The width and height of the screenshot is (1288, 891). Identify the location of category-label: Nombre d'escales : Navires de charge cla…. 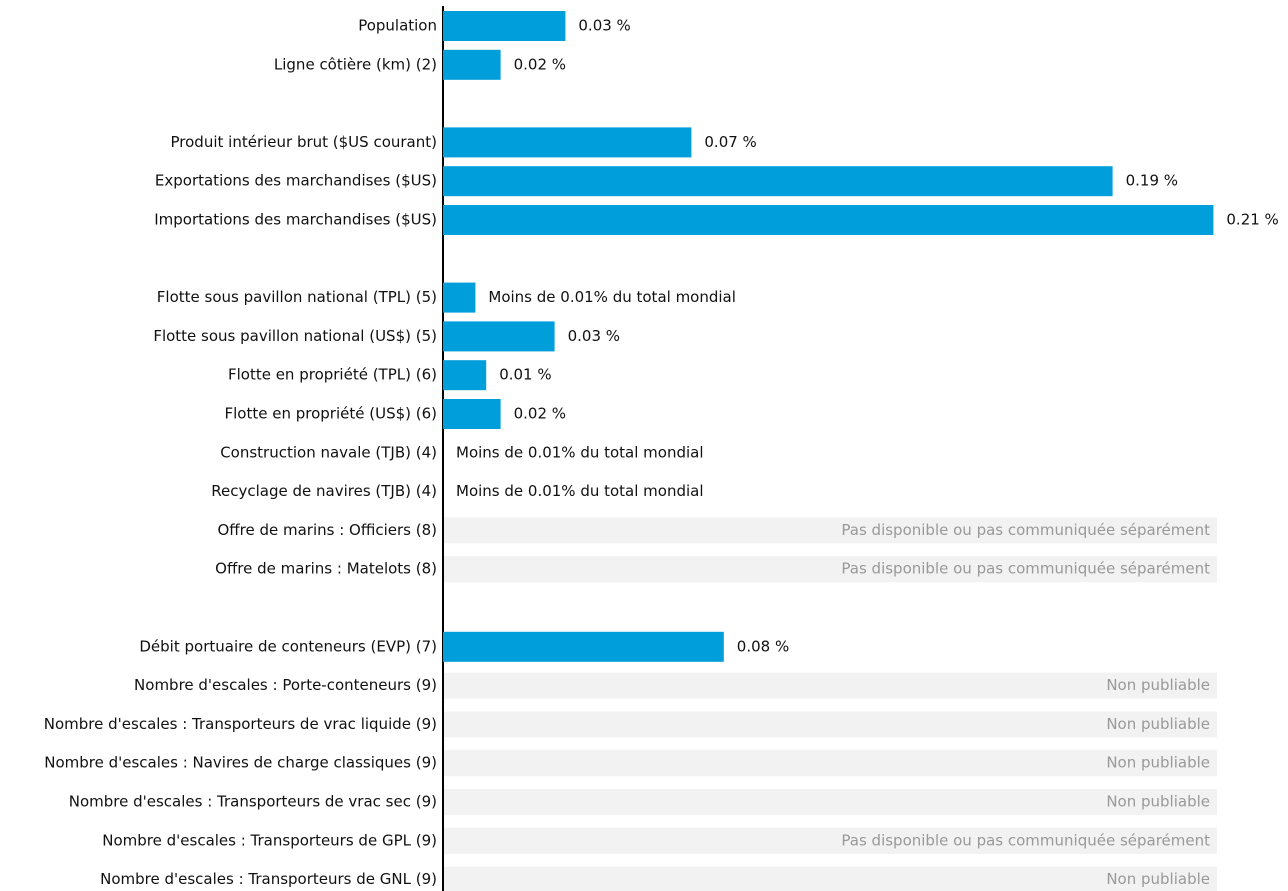
(240, 763).